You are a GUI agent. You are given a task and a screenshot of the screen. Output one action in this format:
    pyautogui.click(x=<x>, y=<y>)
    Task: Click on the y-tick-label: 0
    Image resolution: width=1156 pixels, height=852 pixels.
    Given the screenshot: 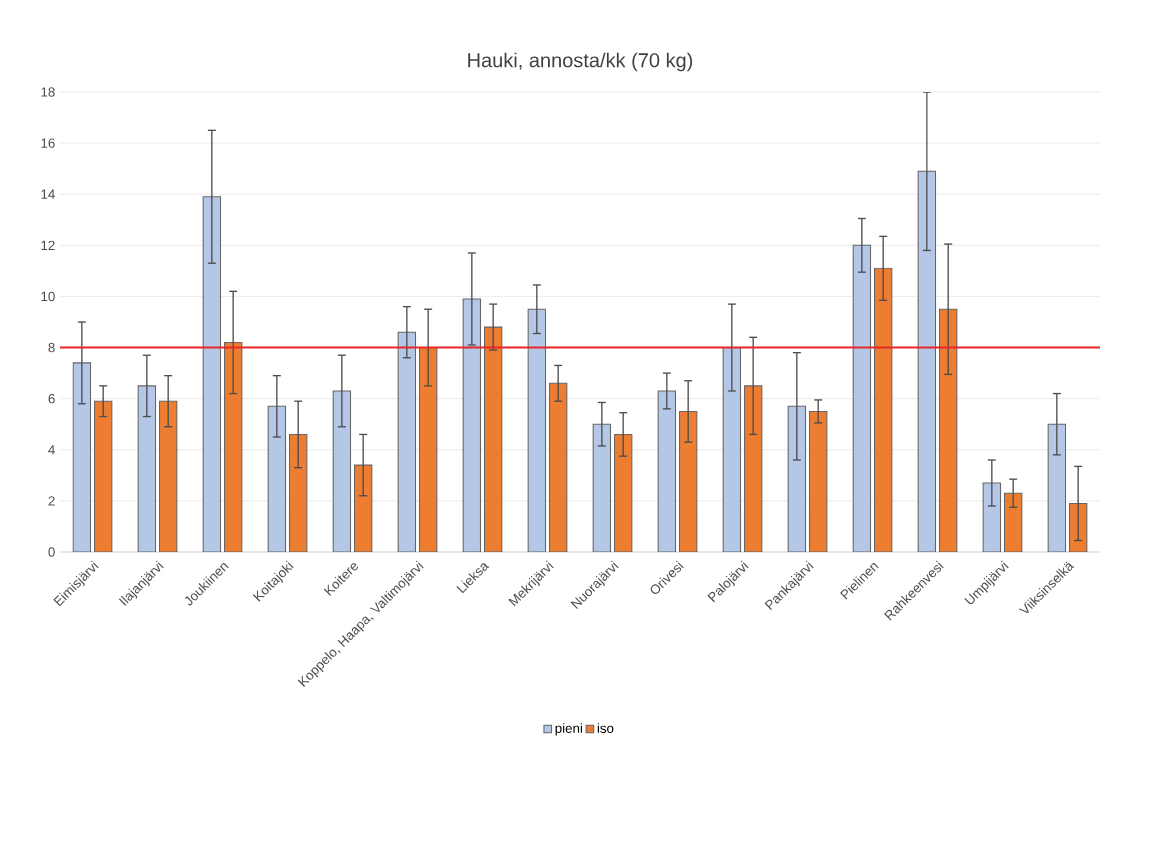 What is the action you would take?
    pyautogui.click(x=51, y=552)
    